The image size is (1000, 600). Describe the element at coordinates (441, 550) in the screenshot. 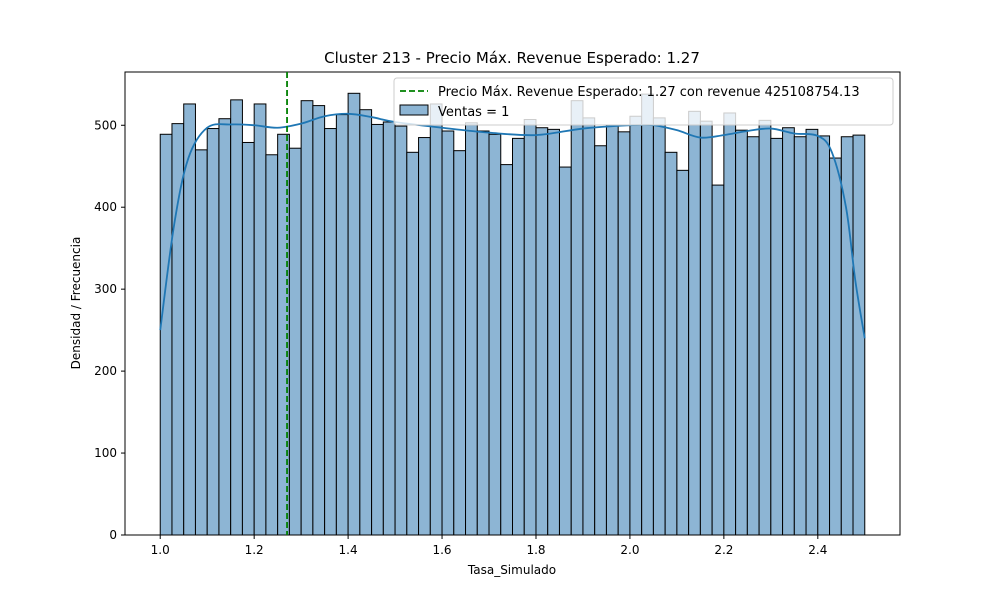

I see `x-tick-label: 1.6` at that location.